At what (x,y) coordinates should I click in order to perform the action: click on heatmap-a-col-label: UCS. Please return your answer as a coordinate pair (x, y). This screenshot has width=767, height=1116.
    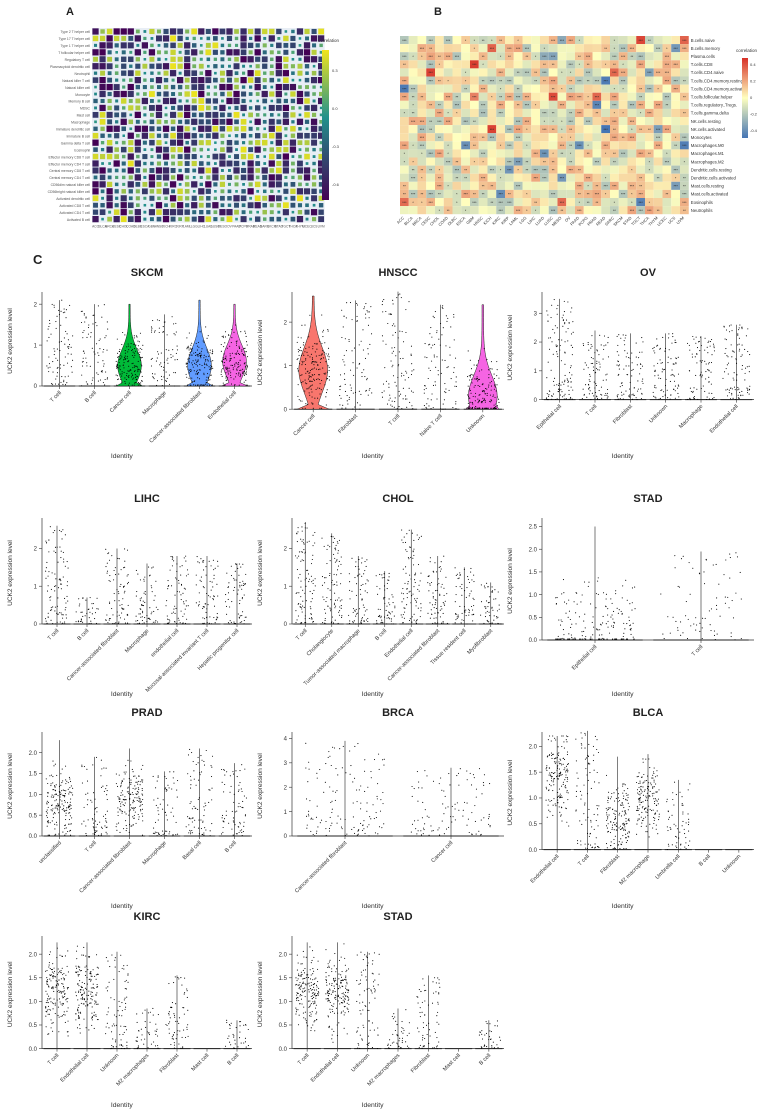
    Looking at the image, I should click on (314, 227).